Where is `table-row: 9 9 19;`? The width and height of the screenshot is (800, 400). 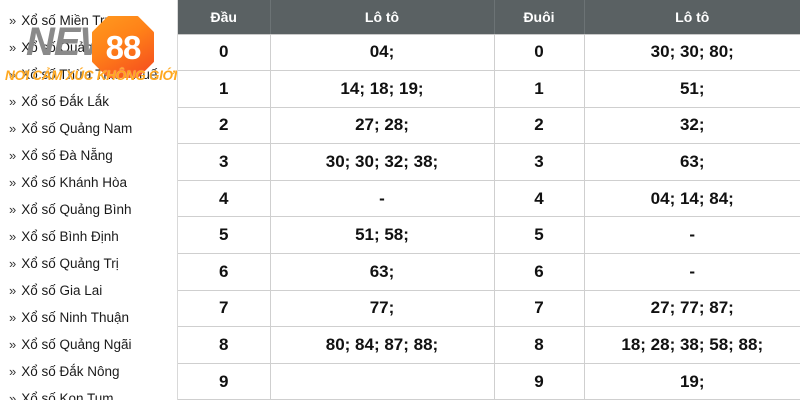
table-row: 9 9 19; is located at coordinates (489, 381).